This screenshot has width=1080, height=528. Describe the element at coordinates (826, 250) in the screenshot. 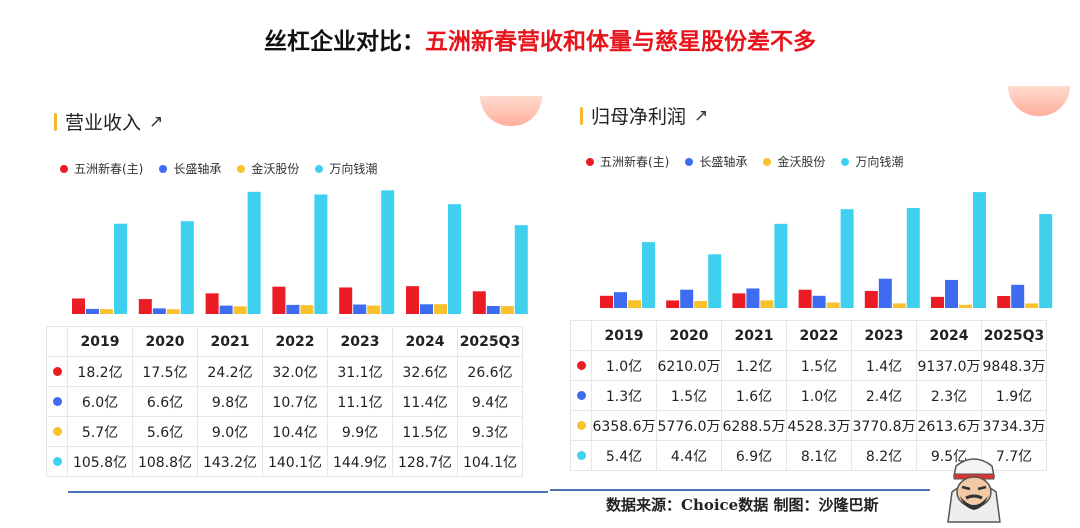

I see `net-profit-bar-chart` at that location.